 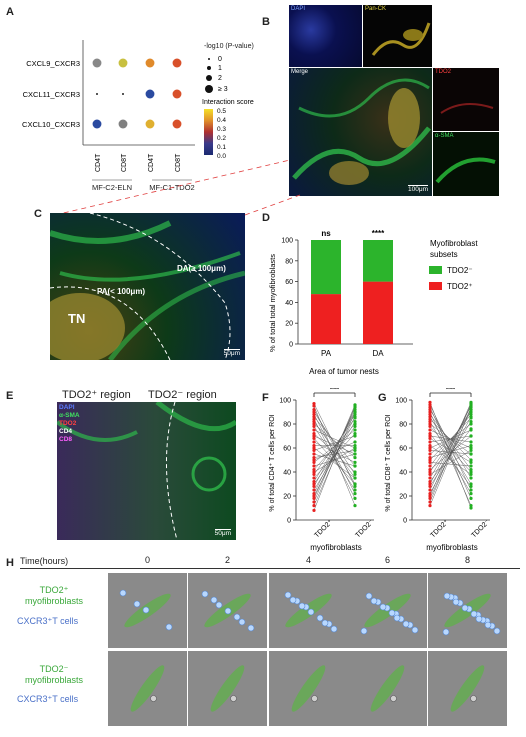 I want to click on pa-label: PA(< 100μm), so click(x=121, y=291).